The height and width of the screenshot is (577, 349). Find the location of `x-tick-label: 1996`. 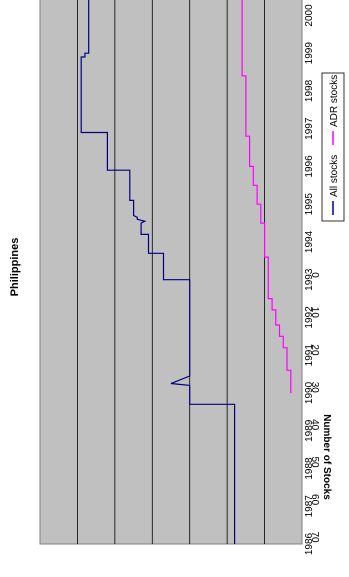

x-tick-label: 1996 is located at coordinates (309, 166).